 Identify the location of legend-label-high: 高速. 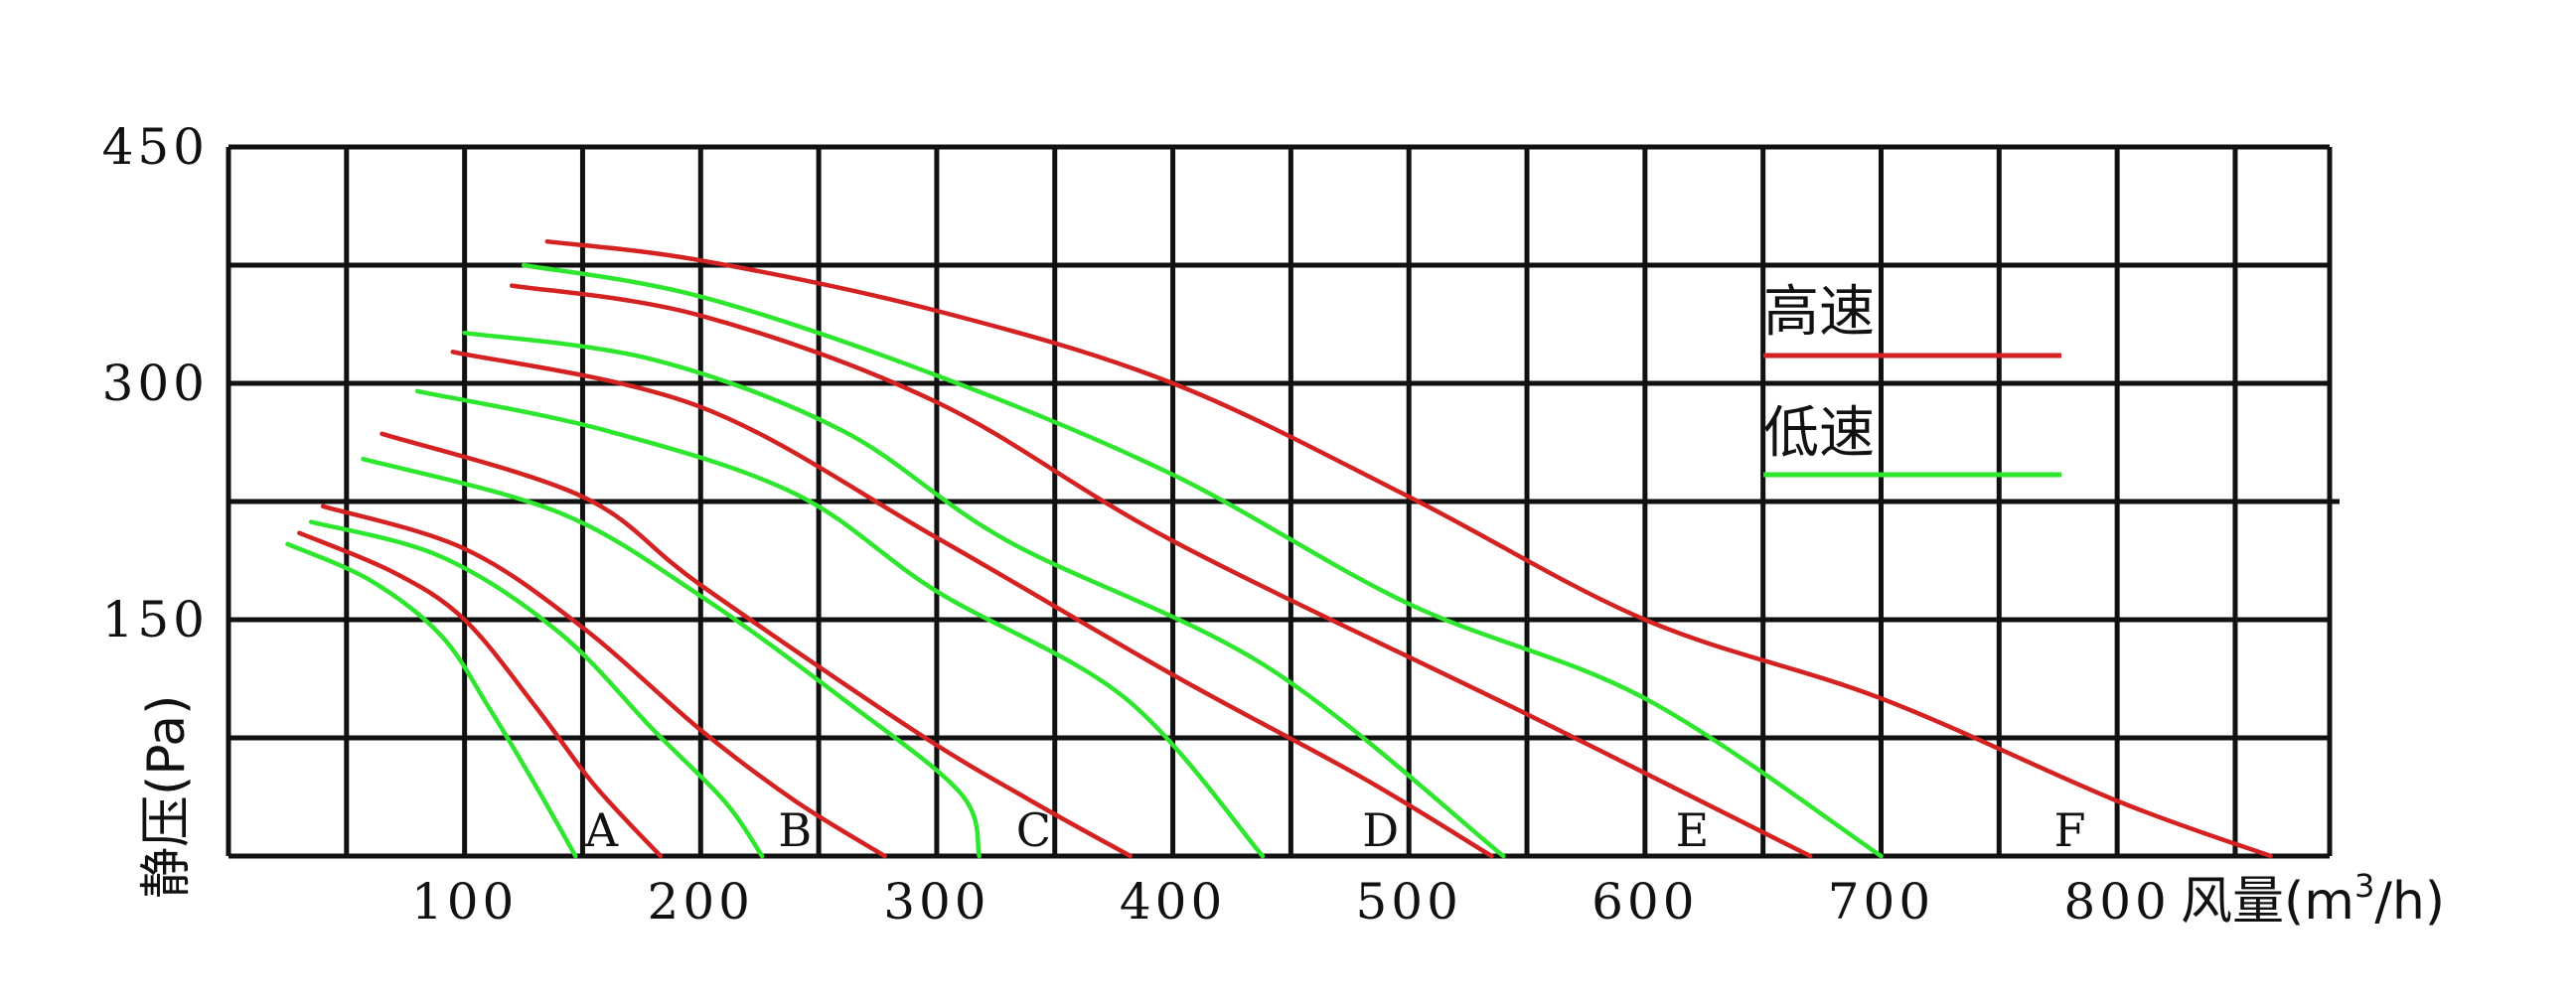
(1819, 312).